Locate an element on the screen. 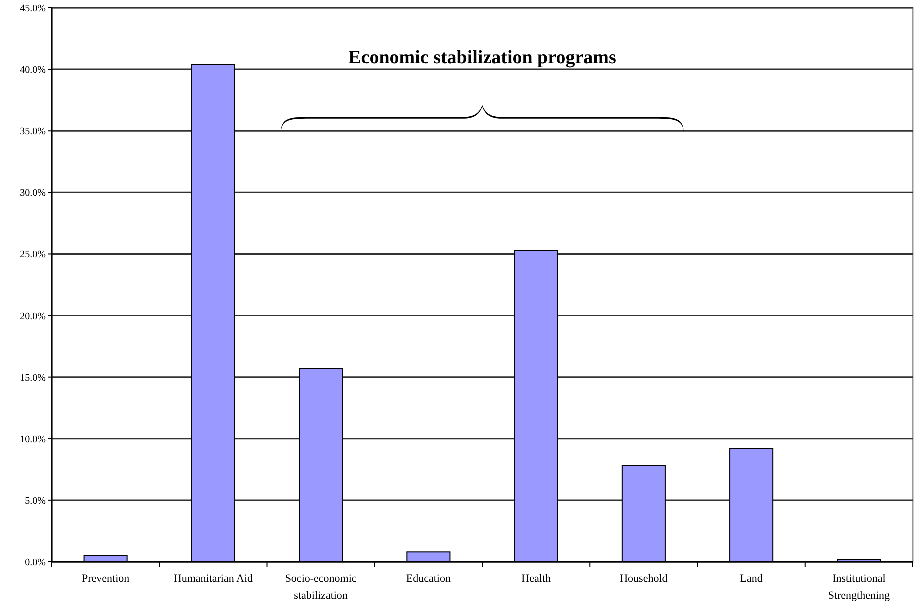  y-tick-label: 10.0% is located at coordinates (33, 440).